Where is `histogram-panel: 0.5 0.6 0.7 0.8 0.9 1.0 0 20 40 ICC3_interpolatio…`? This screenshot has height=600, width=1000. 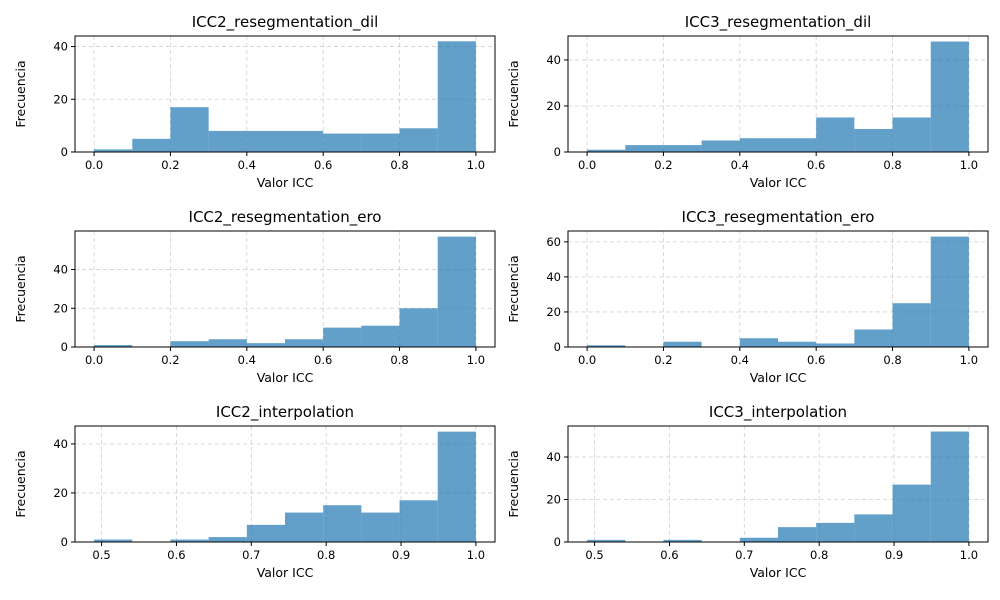
histogram-panel: 0.5 0.6 0.7 0.8 0.9 1.0 0 20 40 ICC3_interpolatio… is located at coordinates (747, 491).